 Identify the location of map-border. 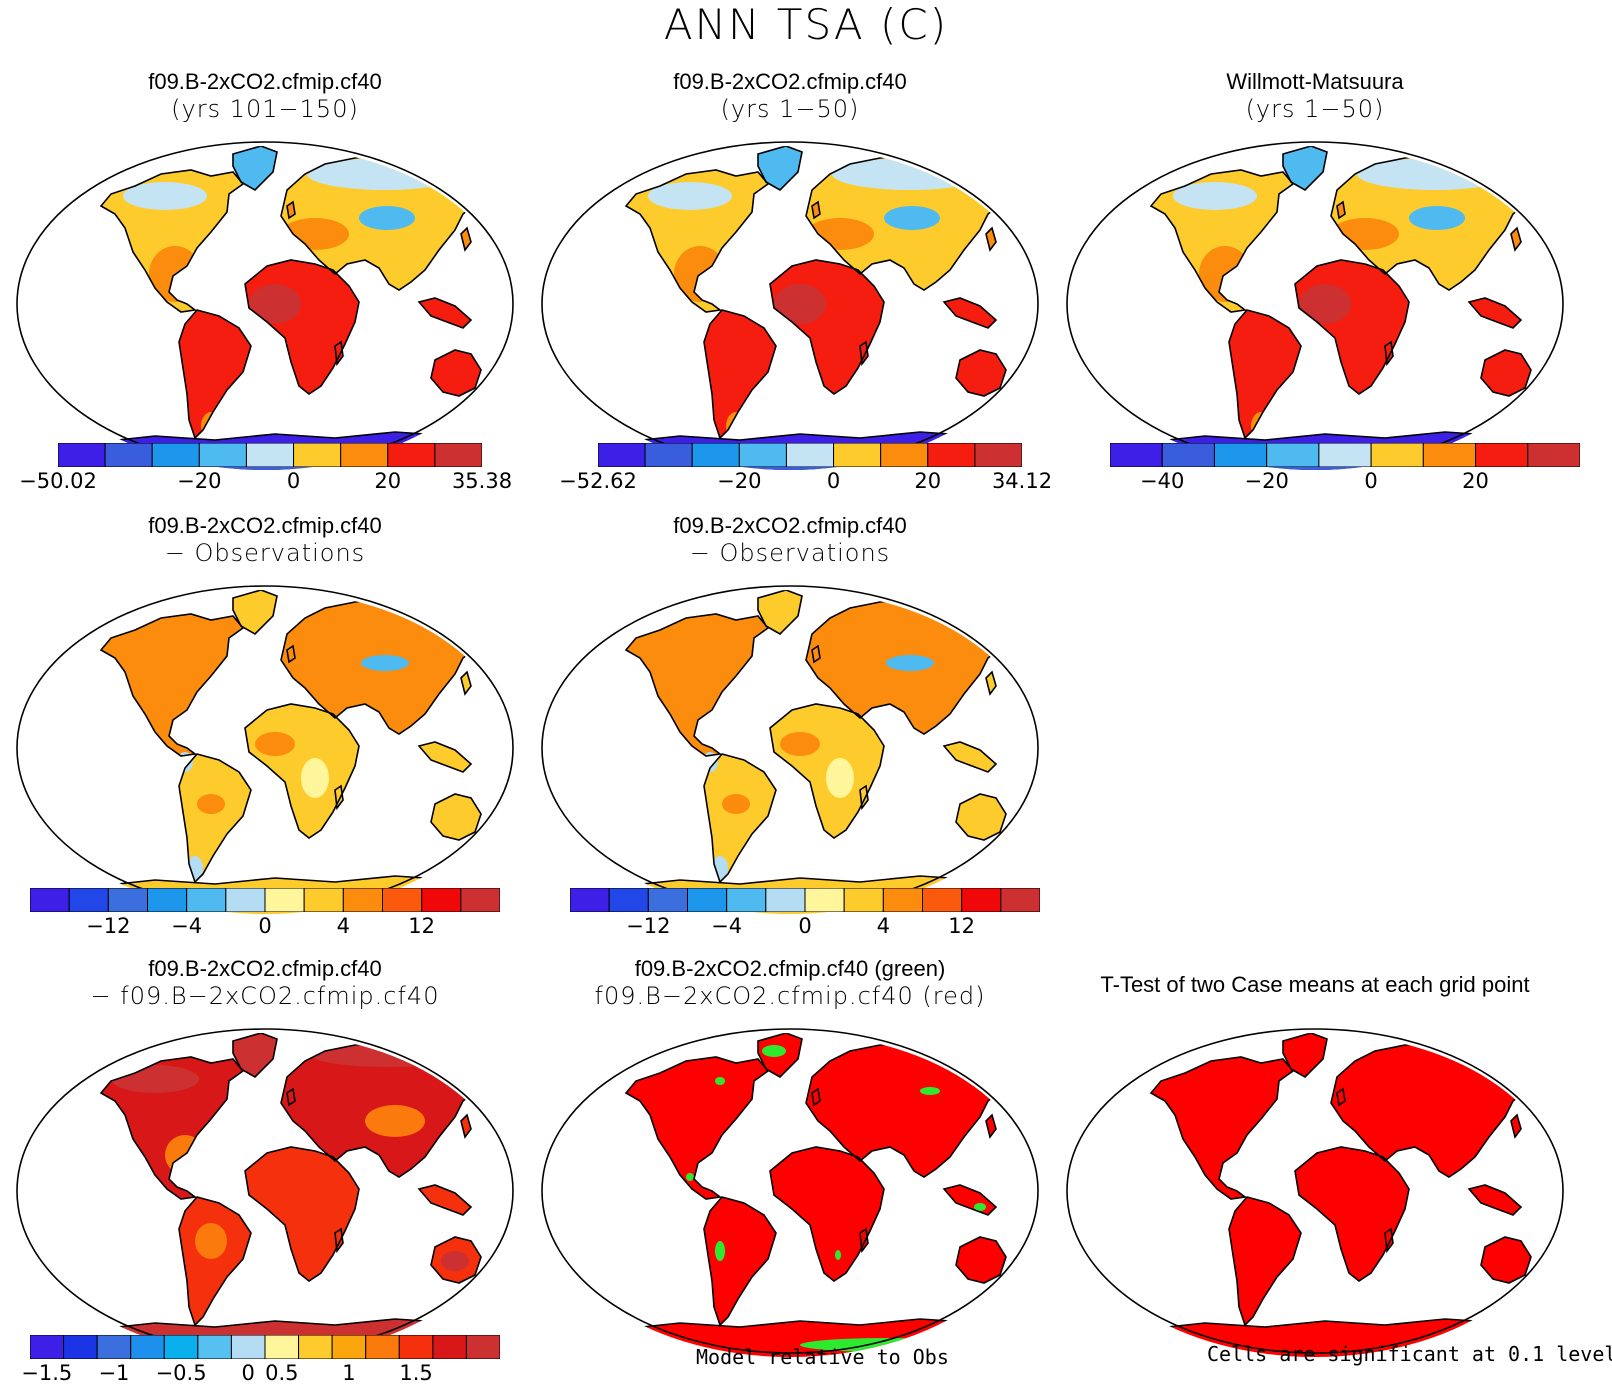
(1315, 1191).